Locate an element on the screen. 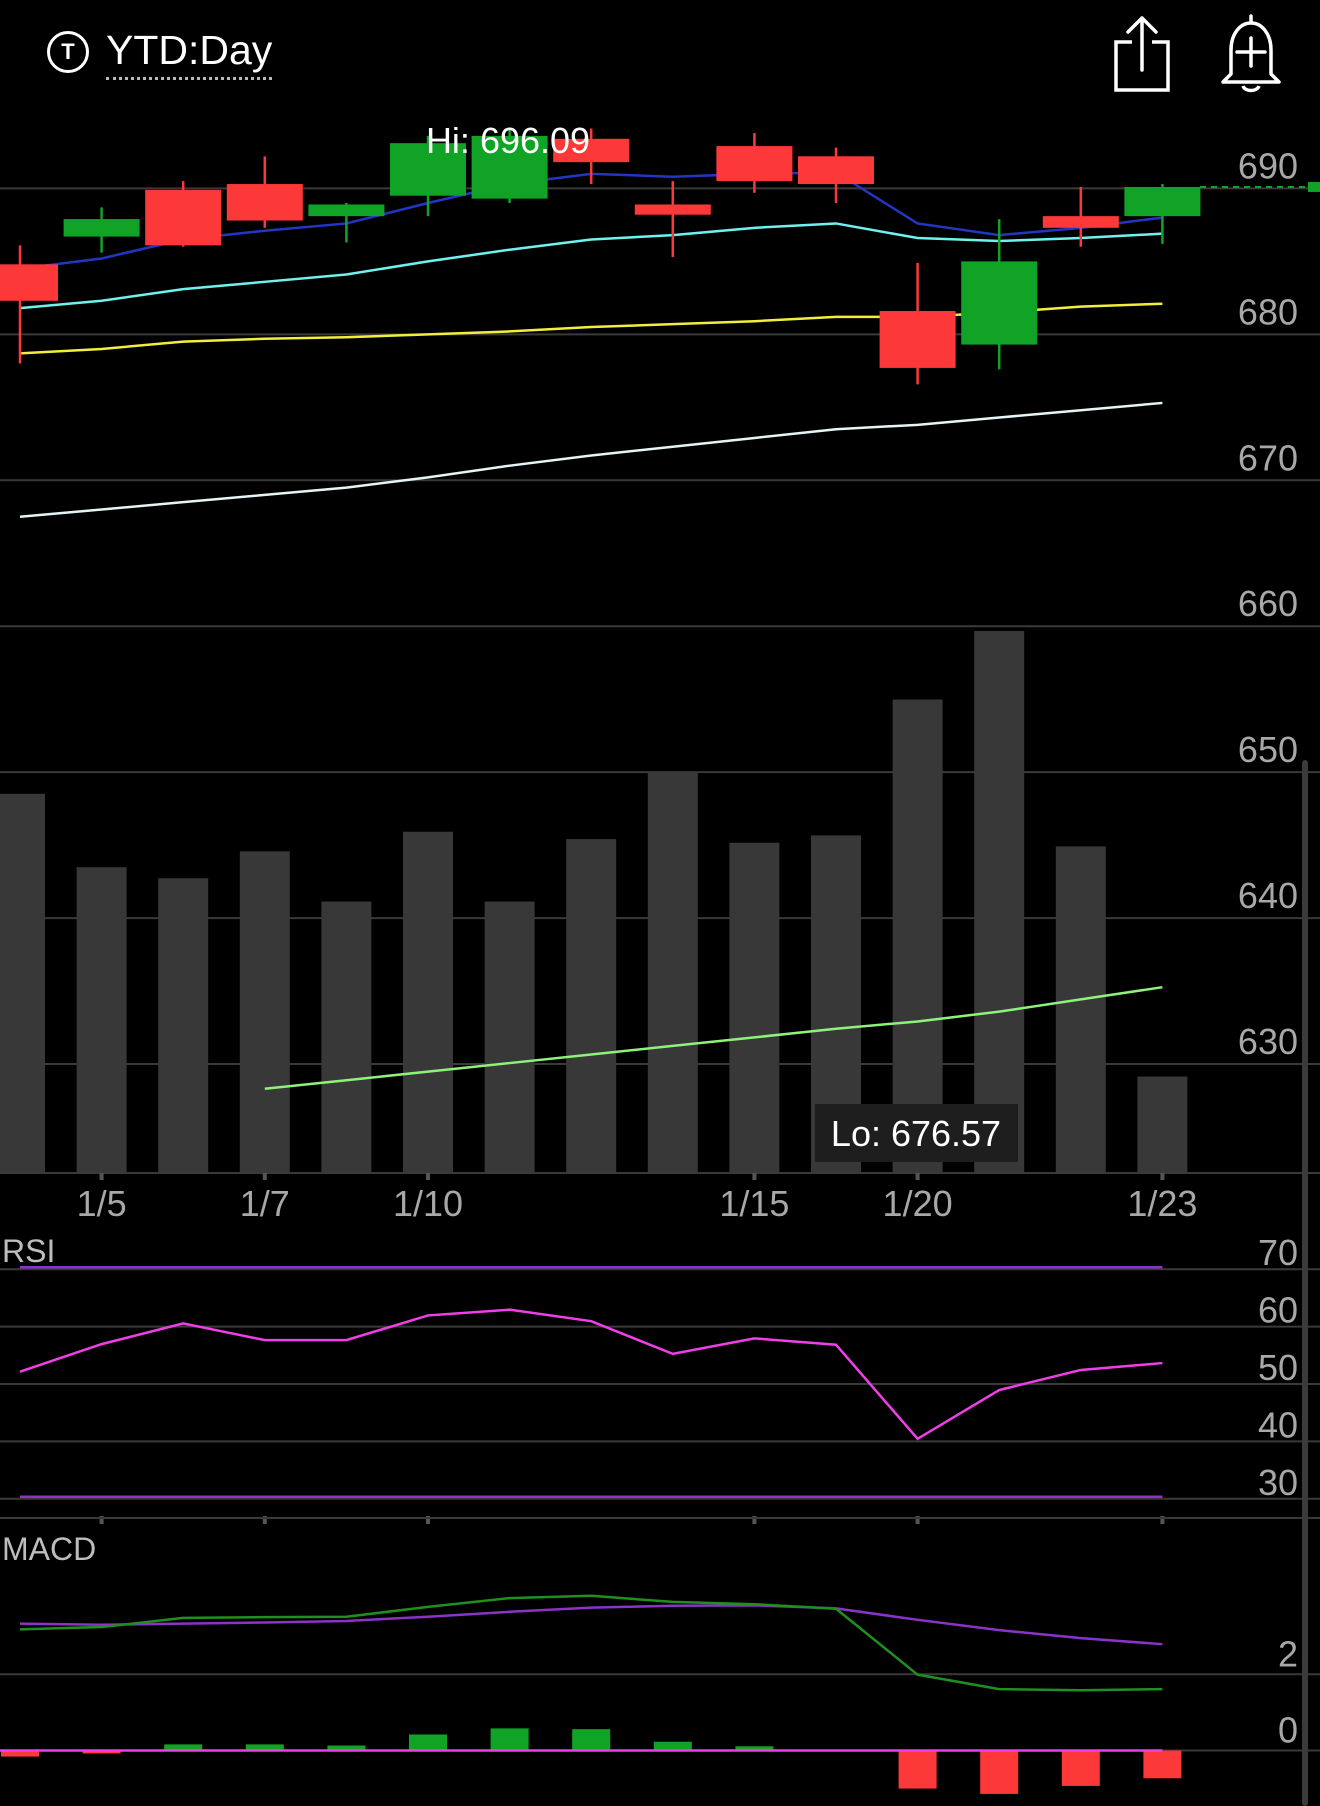 The width and height of the screenshot is (1320, 1806). candlesticks is located at coordinates (660, 256).